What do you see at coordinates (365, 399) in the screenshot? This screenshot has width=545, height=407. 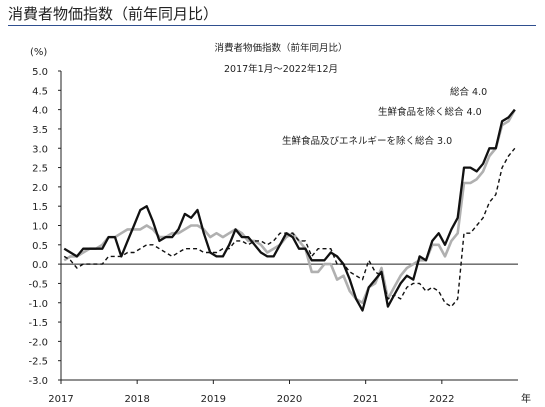 I see `x-tick-label: 2021` at bounding box center [365, 399].